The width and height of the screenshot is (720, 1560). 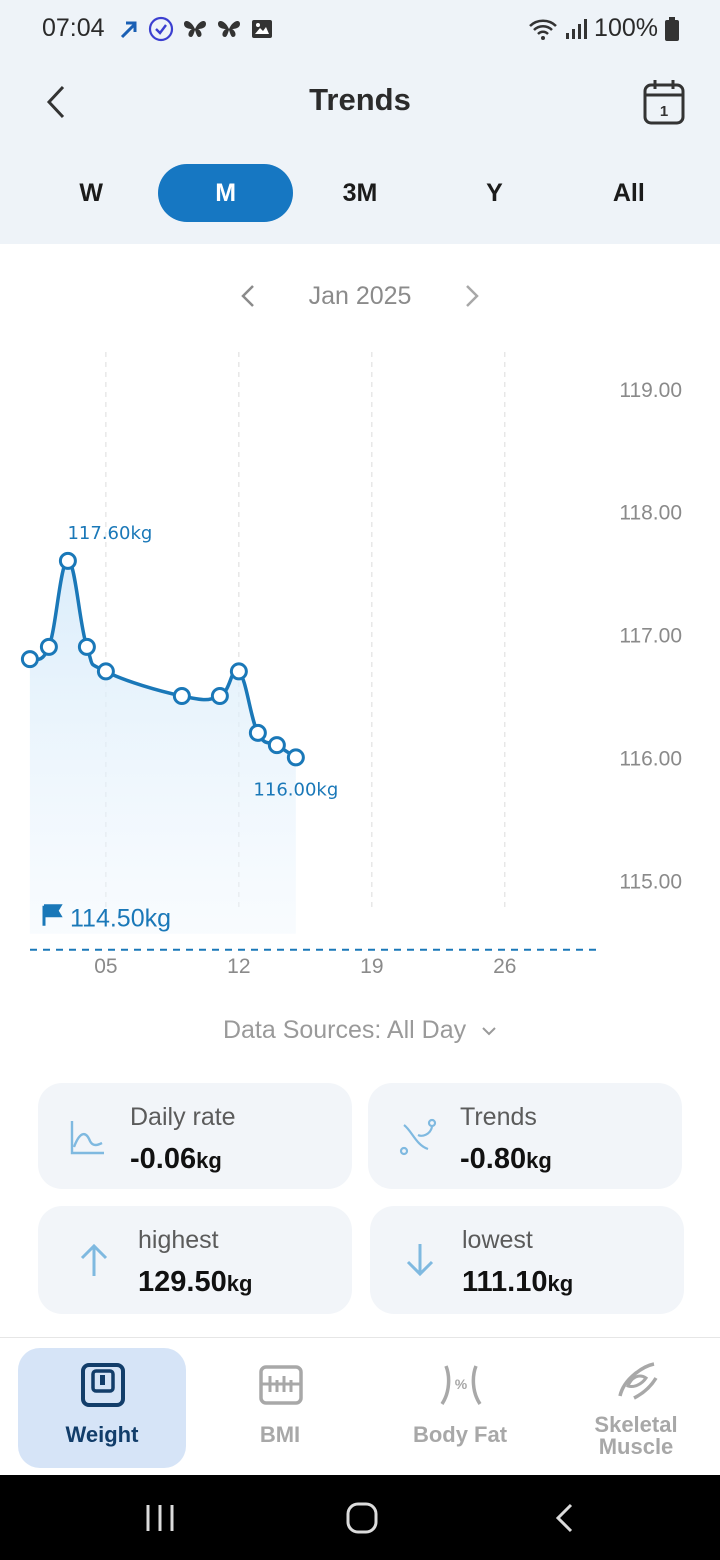 What do you see at coordinates (420, 1260) in the screenshot?
I see `arrow-down-icon` at bounding box center [420, 1260].